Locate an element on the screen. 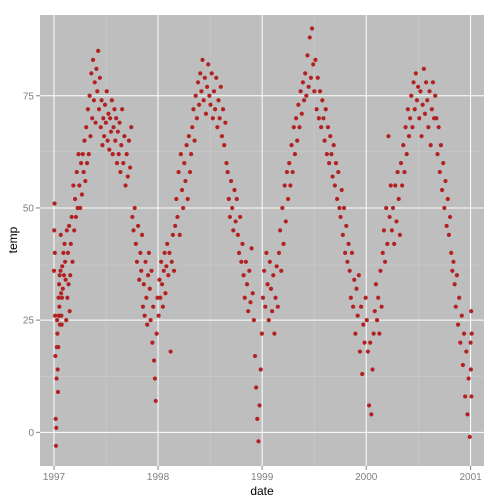 The image size is (504, 504). y-axis-title: temp is located at coordinates (13, 239).